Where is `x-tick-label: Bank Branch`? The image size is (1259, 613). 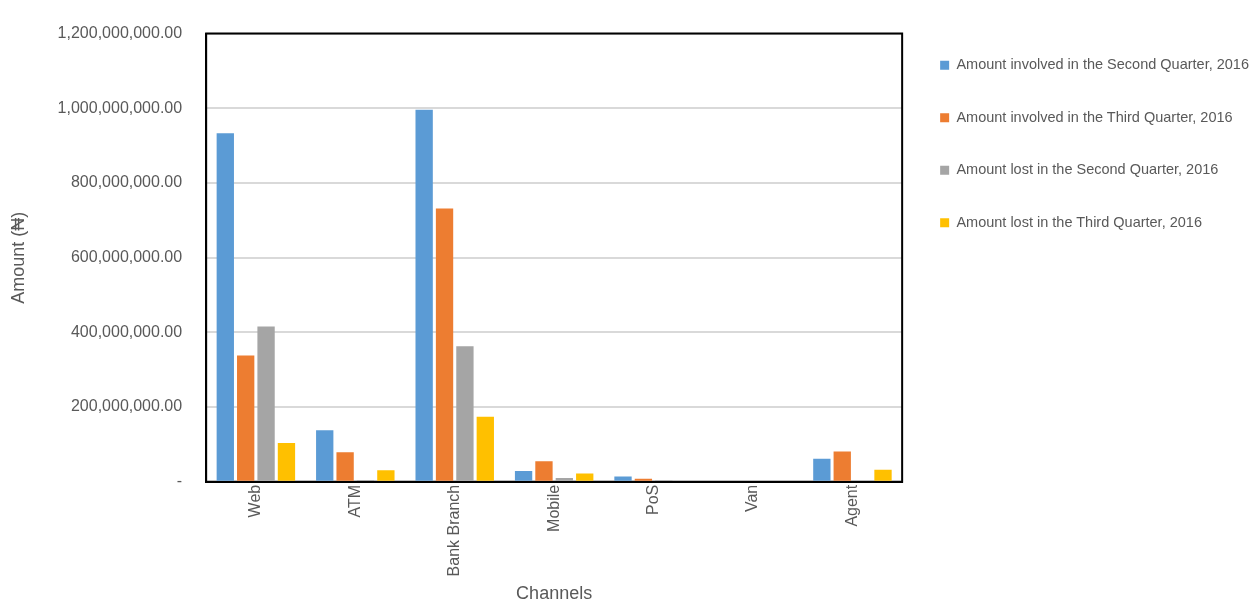 x-tick-label: Bank Branch is located at coordinates (454, 530).